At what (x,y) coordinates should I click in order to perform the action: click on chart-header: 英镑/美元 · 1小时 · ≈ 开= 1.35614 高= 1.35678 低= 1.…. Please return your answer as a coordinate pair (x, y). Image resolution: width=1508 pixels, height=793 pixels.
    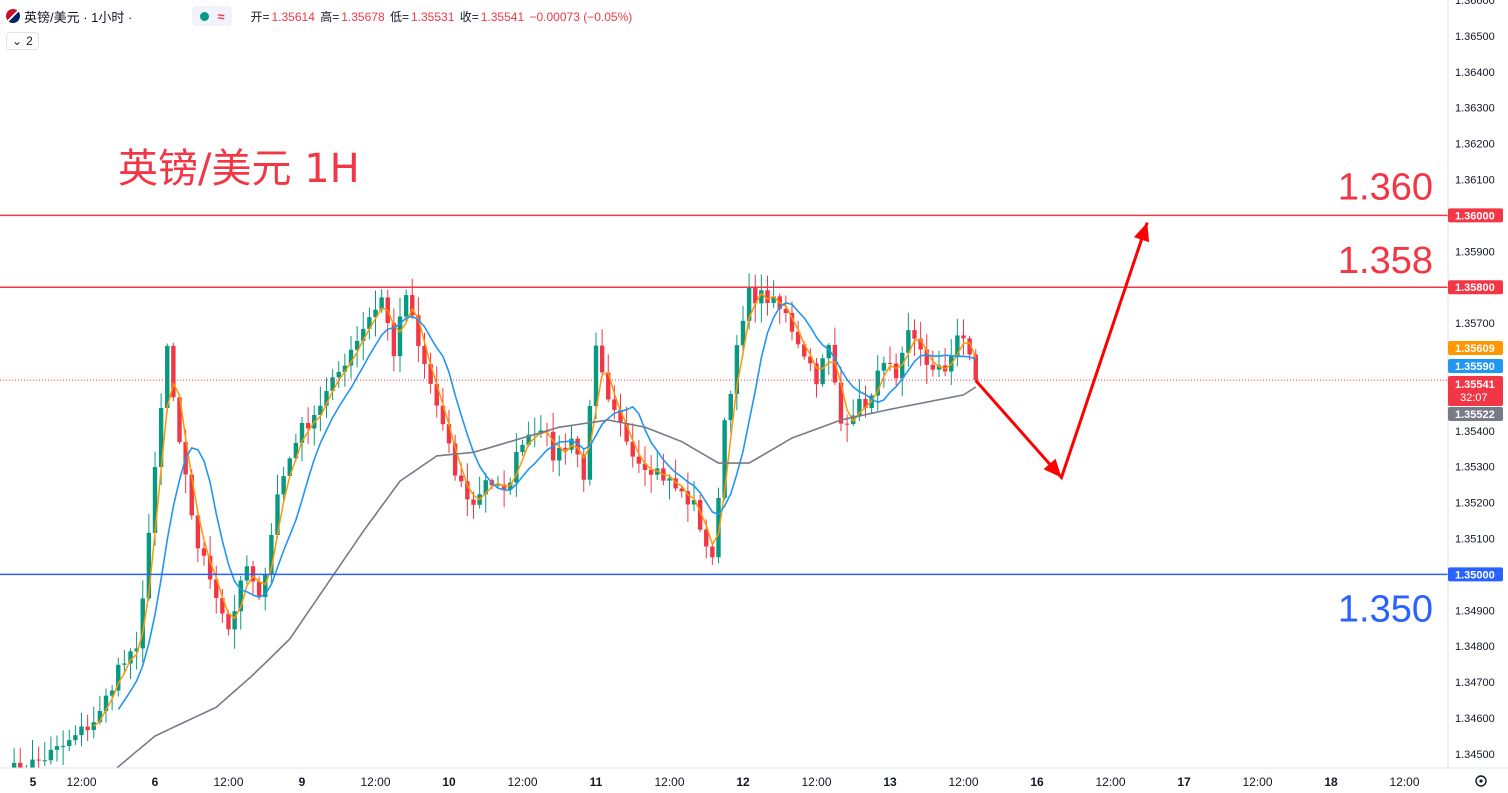
    Looking at the image, I should click on (320, 16).